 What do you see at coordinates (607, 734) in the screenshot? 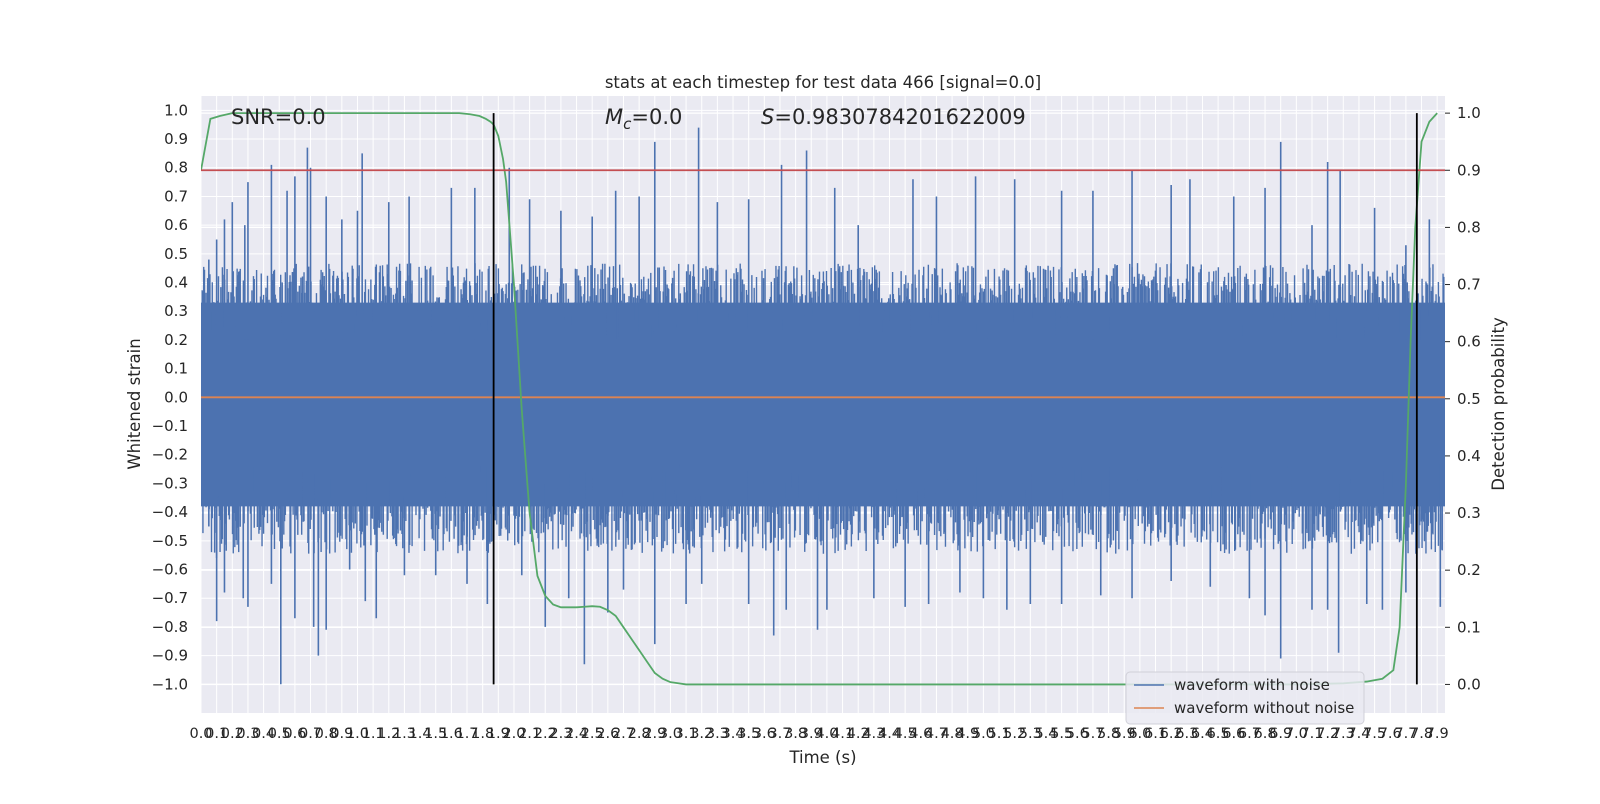
I see `x-tick-label: 2.6` at bounding box center [607, 734].